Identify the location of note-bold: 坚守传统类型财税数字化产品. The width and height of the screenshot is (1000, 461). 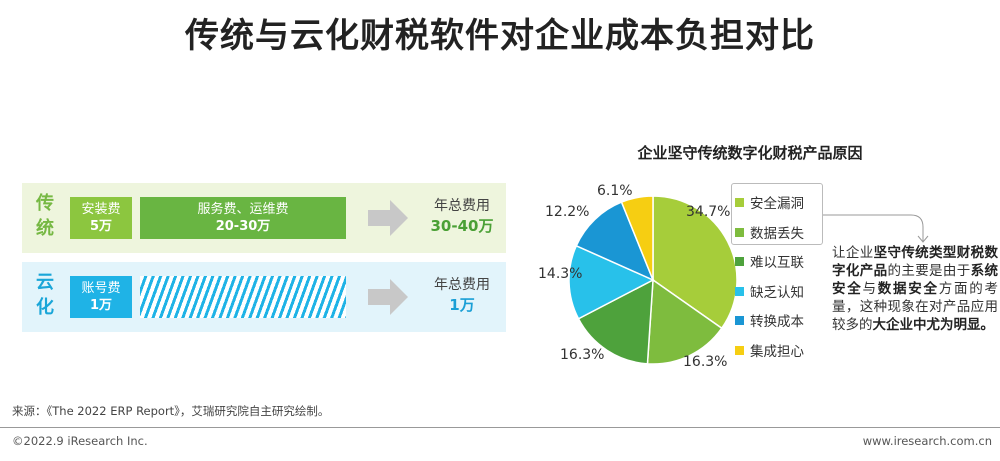
(915, 262).